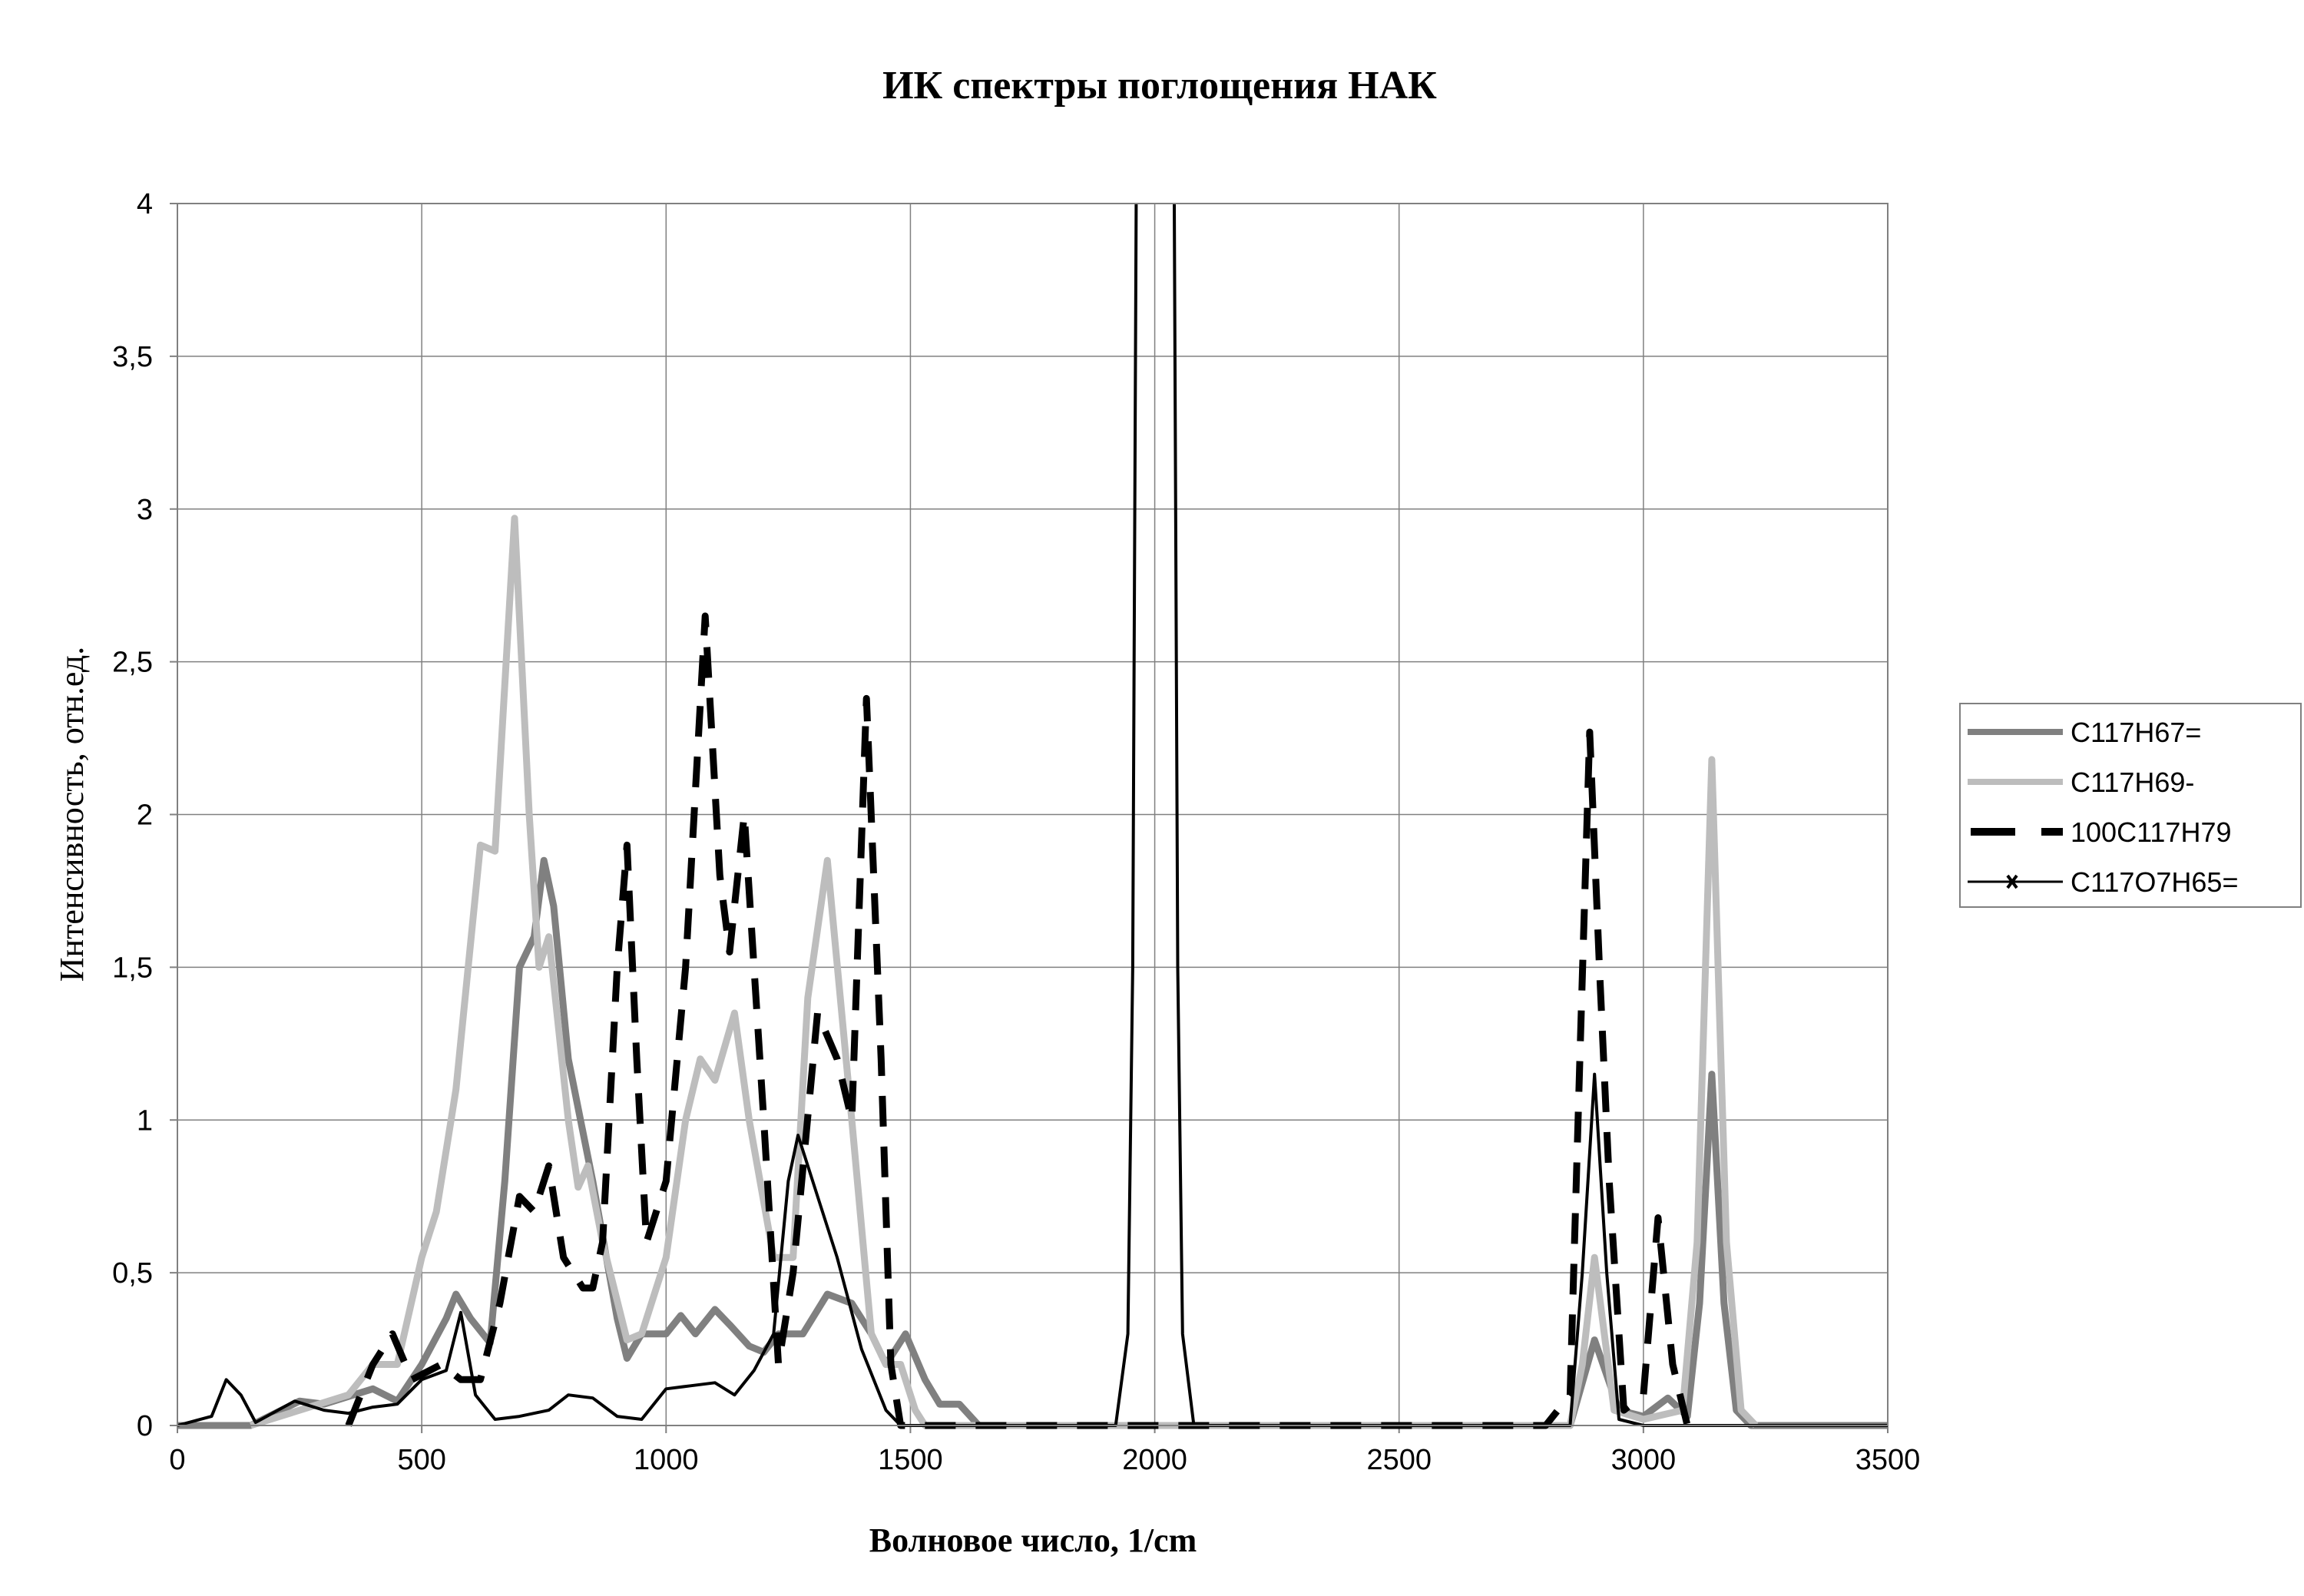  Describe the element at coordinates (145, 510) in the screenshot. I see `y-tick-label: 3` at that location.